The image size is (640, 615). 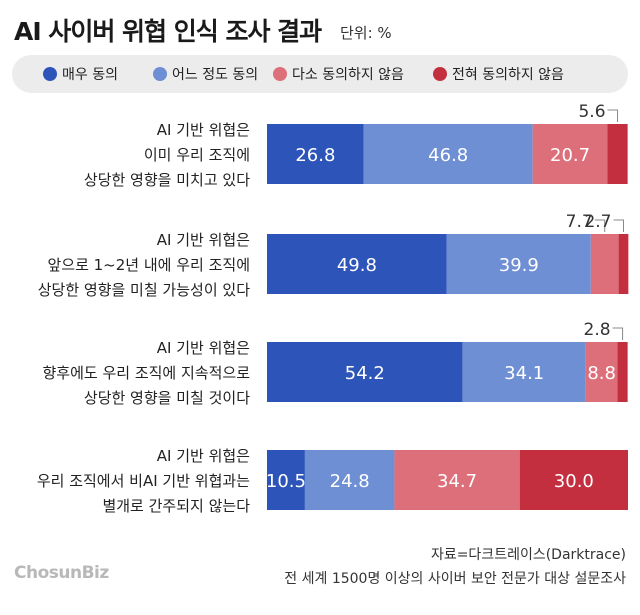 I want to click on value-label-1-0: 49.8, so click(x=357, y=265).